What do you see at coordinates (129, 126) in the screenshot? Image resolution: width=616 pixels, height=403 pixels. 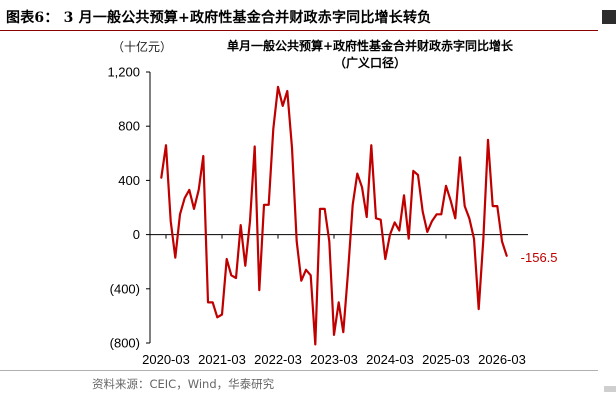 I see `y-tick-label: 800` at bounding box center [129, 126].